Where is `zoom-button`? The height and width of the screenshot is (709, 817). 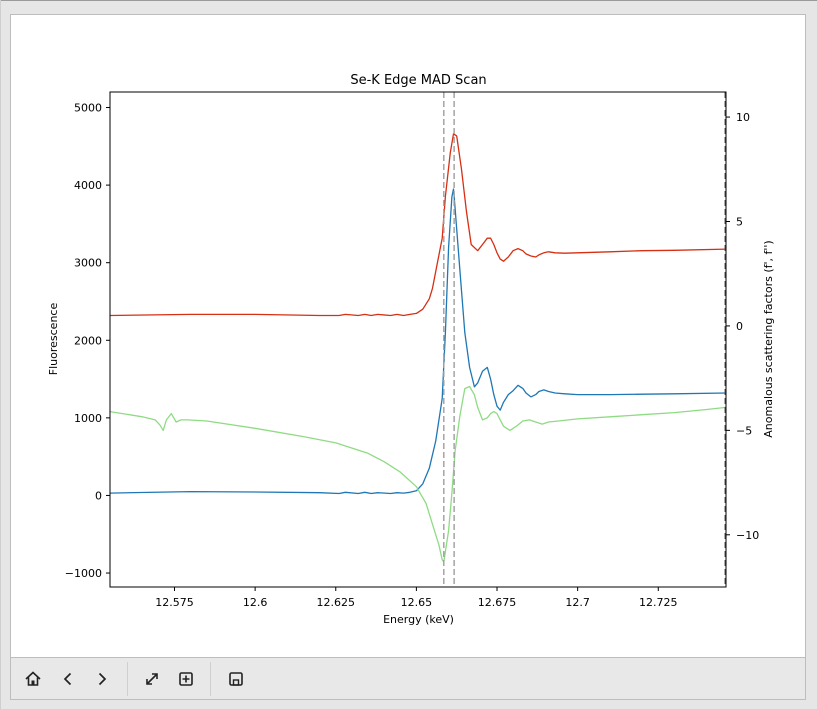
zoom-button is located at coordinates (186, 679).